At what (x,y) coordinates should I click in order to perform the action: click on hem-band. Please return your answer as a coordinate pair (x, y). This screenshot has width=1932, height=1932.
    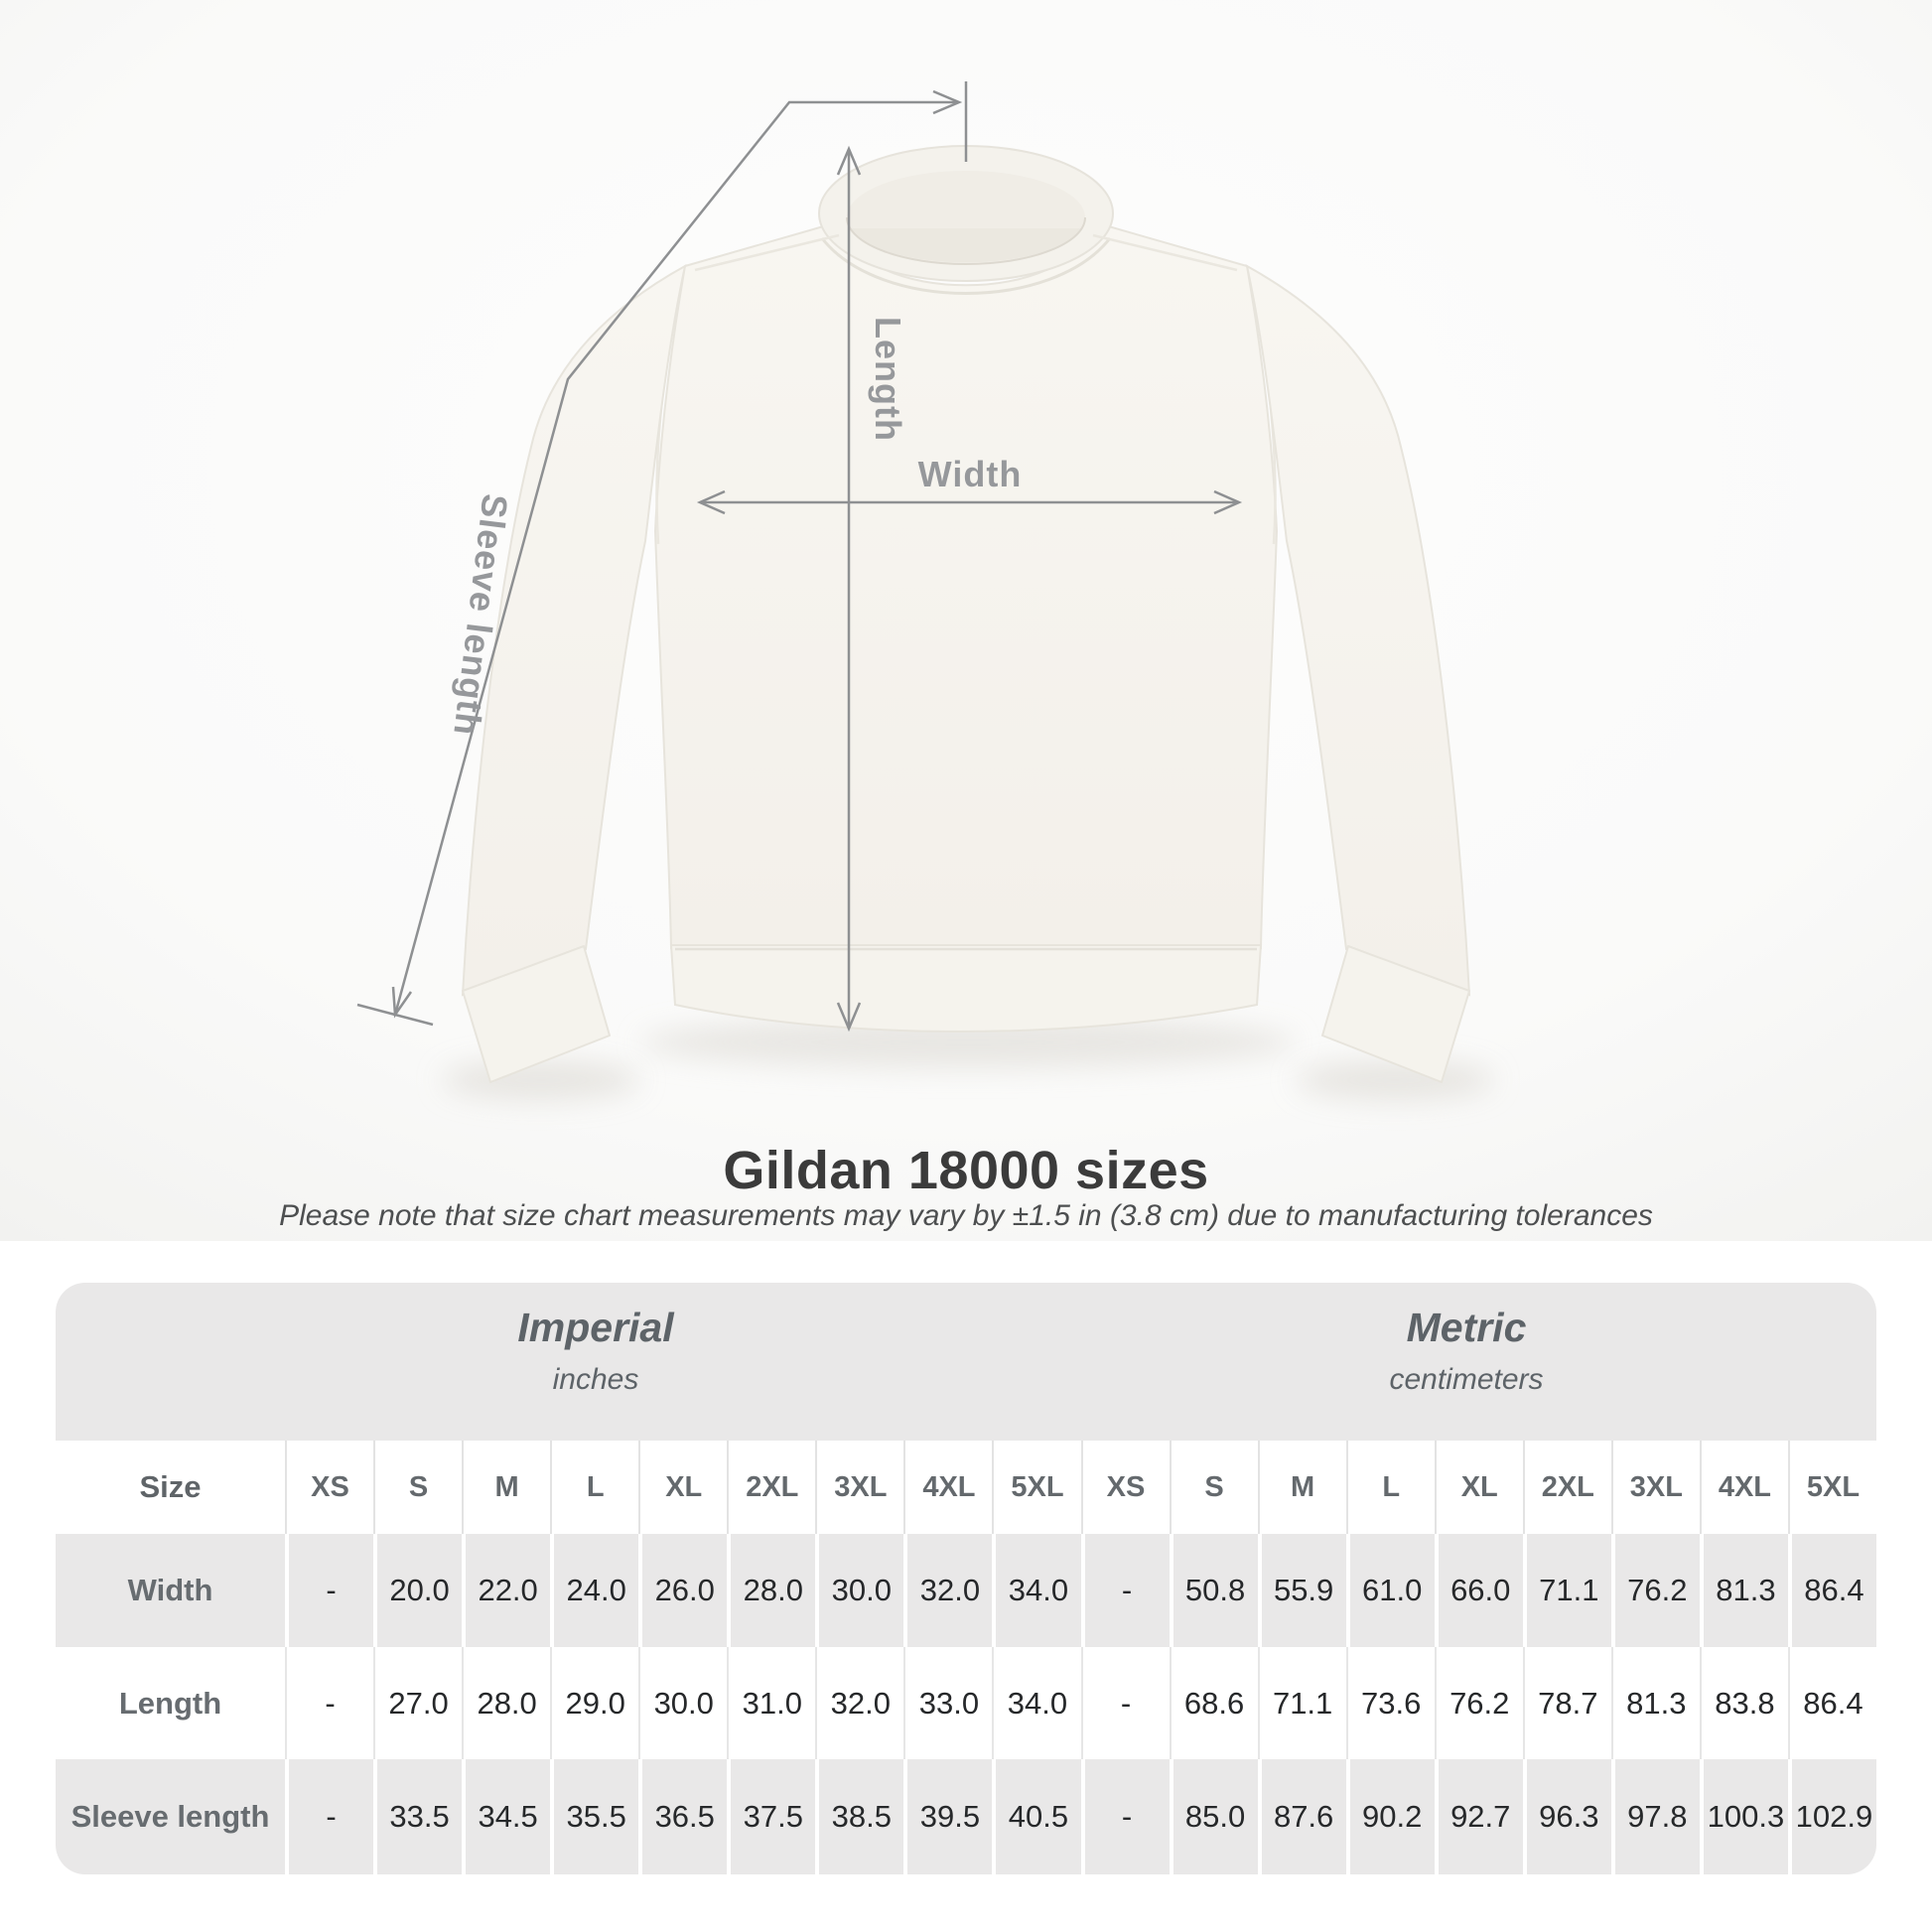
    Looking at the image, I should click on (966, 988).